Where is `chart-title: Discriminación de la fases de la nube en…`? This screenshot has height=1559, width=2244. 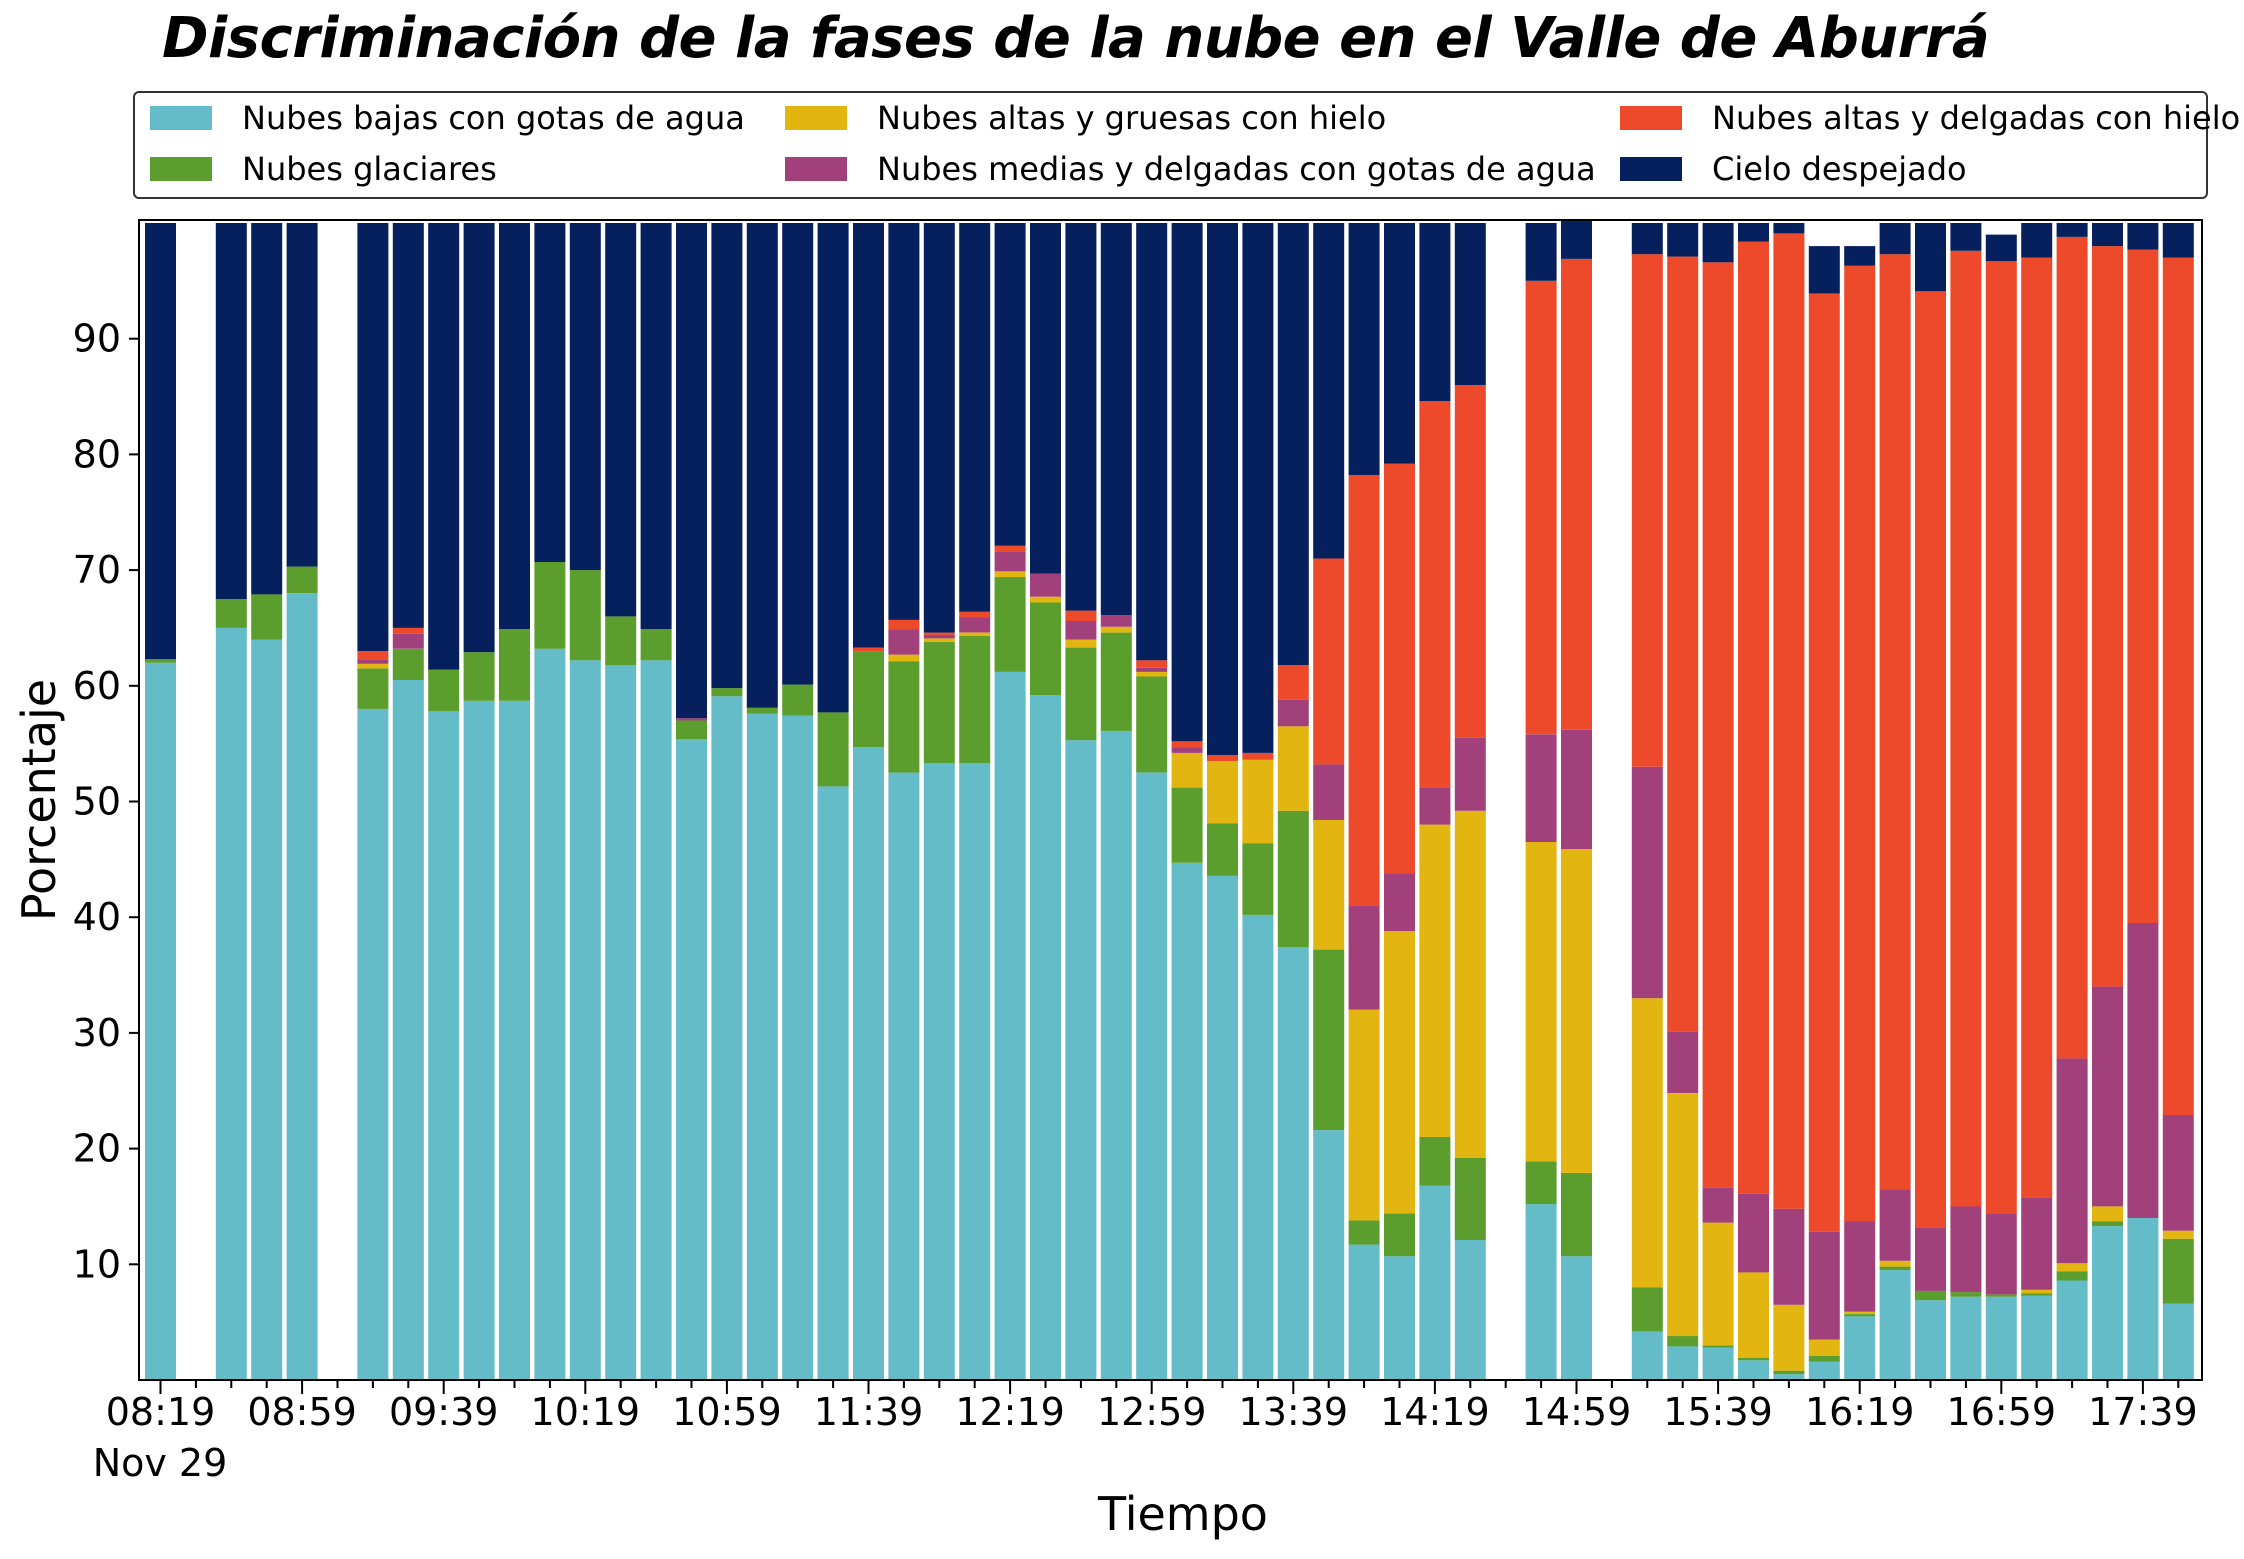 chart-title: Discriminación de la fases de la nube en… is located at coordinates (1076, 38).